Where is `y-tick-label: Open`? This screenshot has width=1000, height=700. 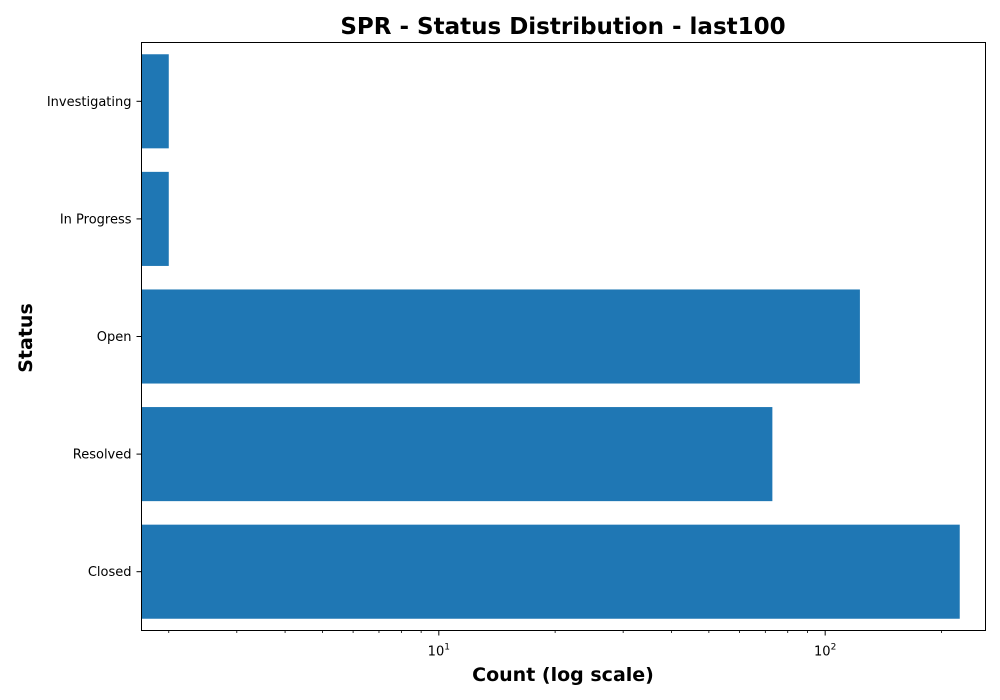
y-tick-label: Open is located at coordinates (114, 337).